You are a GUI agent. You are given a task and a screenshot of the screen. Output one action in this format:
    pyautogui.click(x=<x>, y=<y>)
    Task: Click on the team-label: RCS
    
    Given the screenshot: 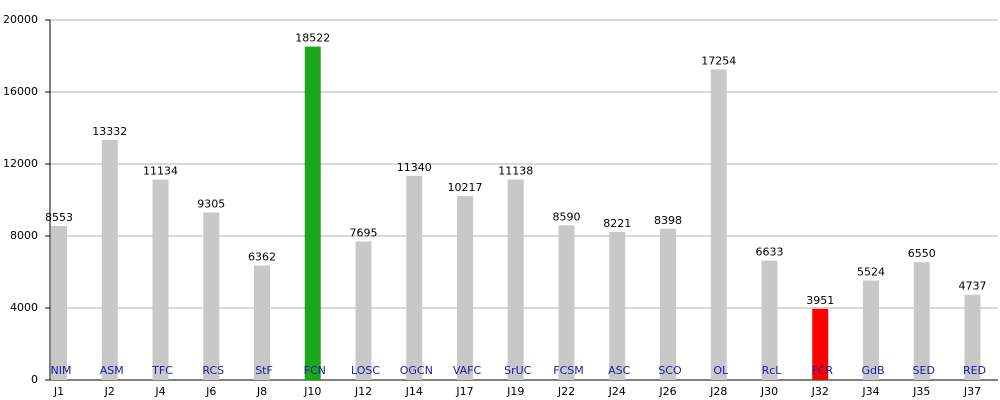 What is the action you would take?
    pyautogui.click(x=213, y=370)
    